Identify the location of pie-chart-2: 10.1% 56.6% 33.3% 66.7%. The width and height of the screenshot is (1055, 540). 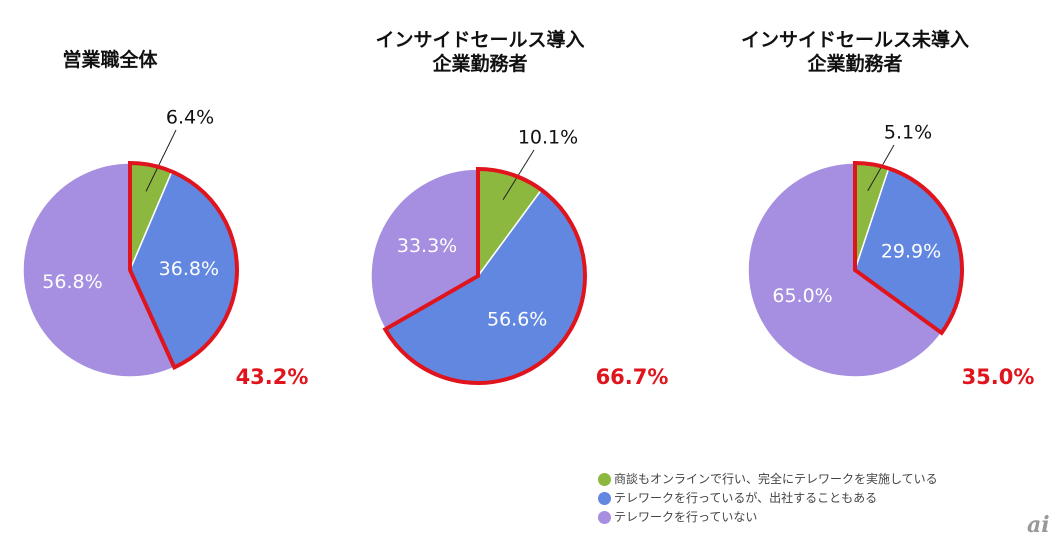
(519, 258).